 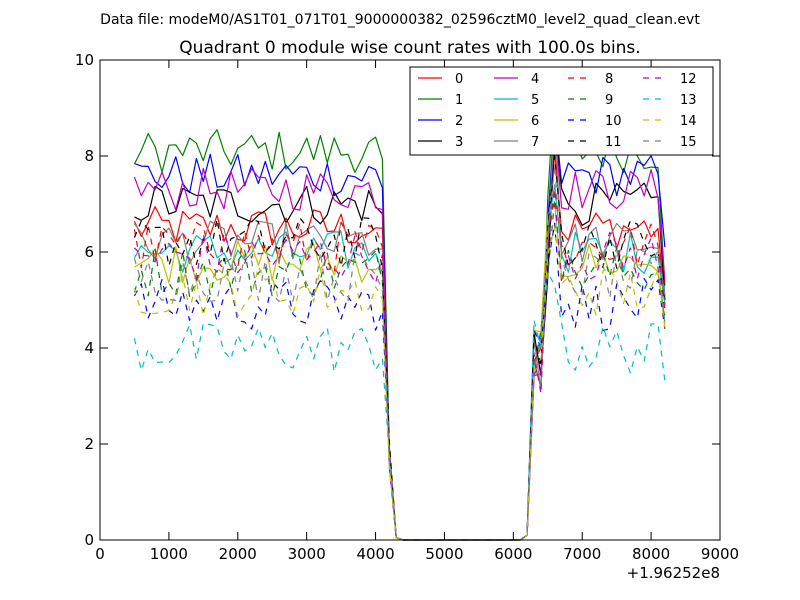 What do you see at coordinates (535, 142) in the screenshot?
I see `legend-label-7: 7` at bounding box center [535, 142].